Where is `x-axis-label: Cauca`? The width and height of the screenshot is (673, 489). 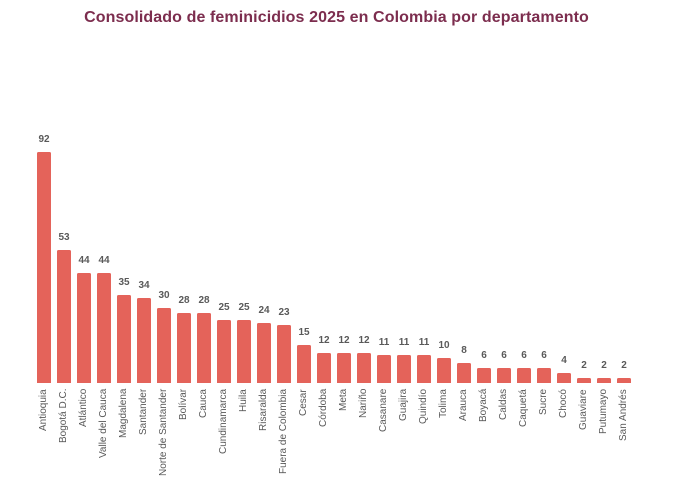
x-axis-label: Cauca is located at coordinates (203, 403).